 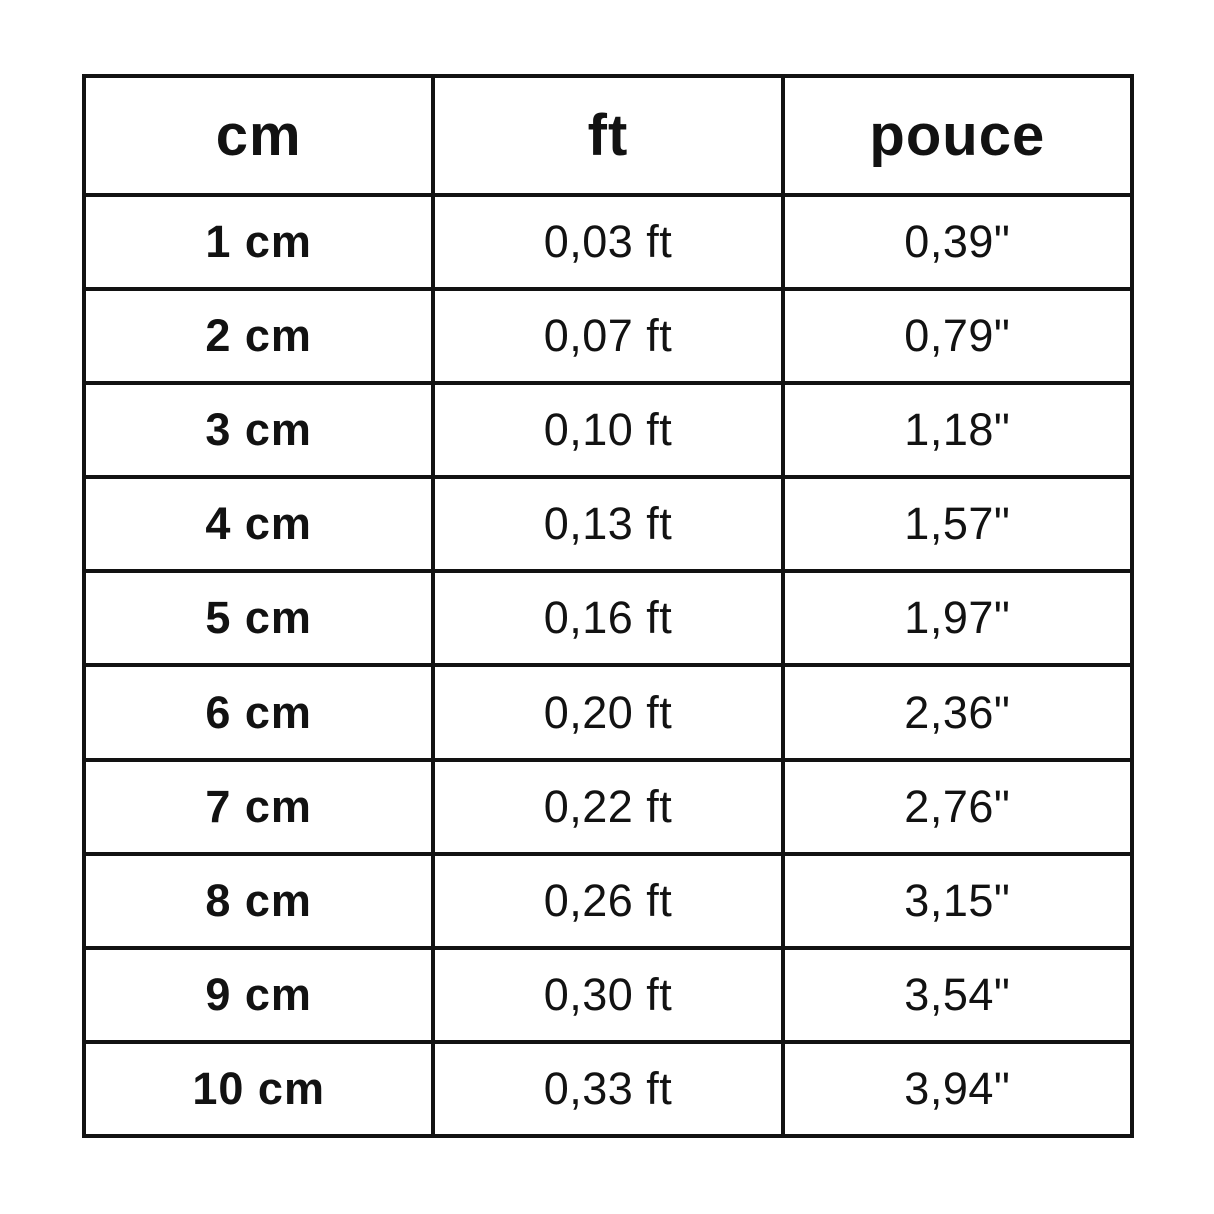 What do you see at coordinates (957, 900) in the screenshot?
I see `cell-pouce: 3,15"` at bounding box center [957, 900].